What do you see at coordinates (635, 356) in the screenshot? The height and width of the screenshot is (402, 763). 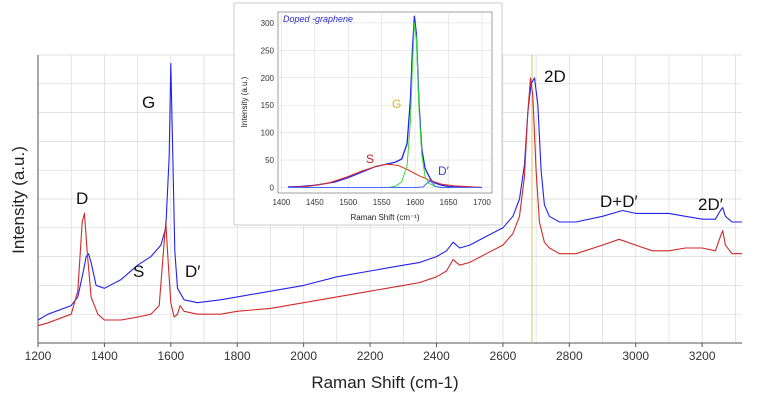 I see `main-x-tick-label: 3000` at bounding box center [635, 356].